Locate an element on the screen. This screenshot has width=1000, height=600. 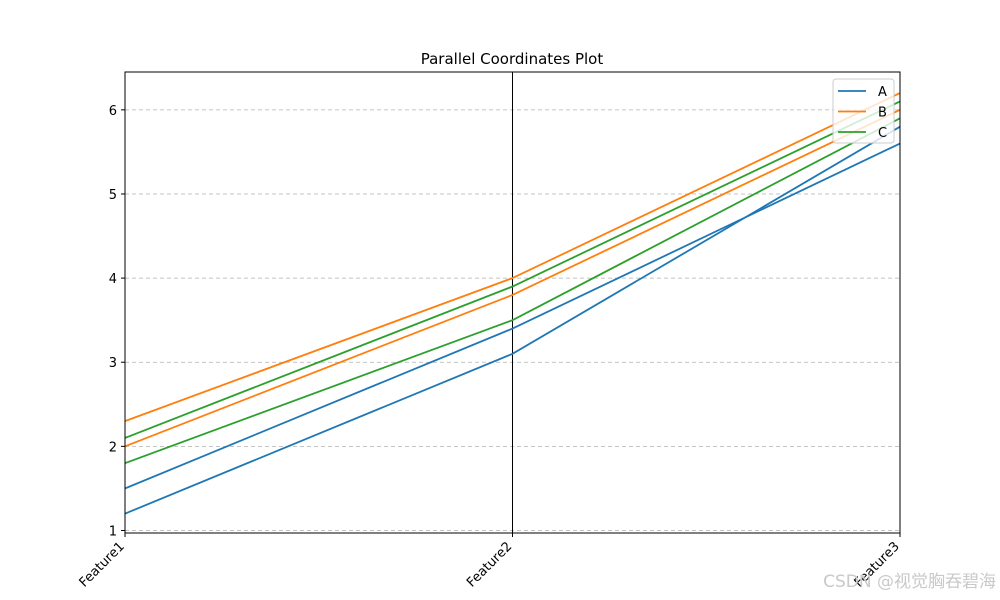
y-tick-label: 6 is located at coordinates (113, 111).